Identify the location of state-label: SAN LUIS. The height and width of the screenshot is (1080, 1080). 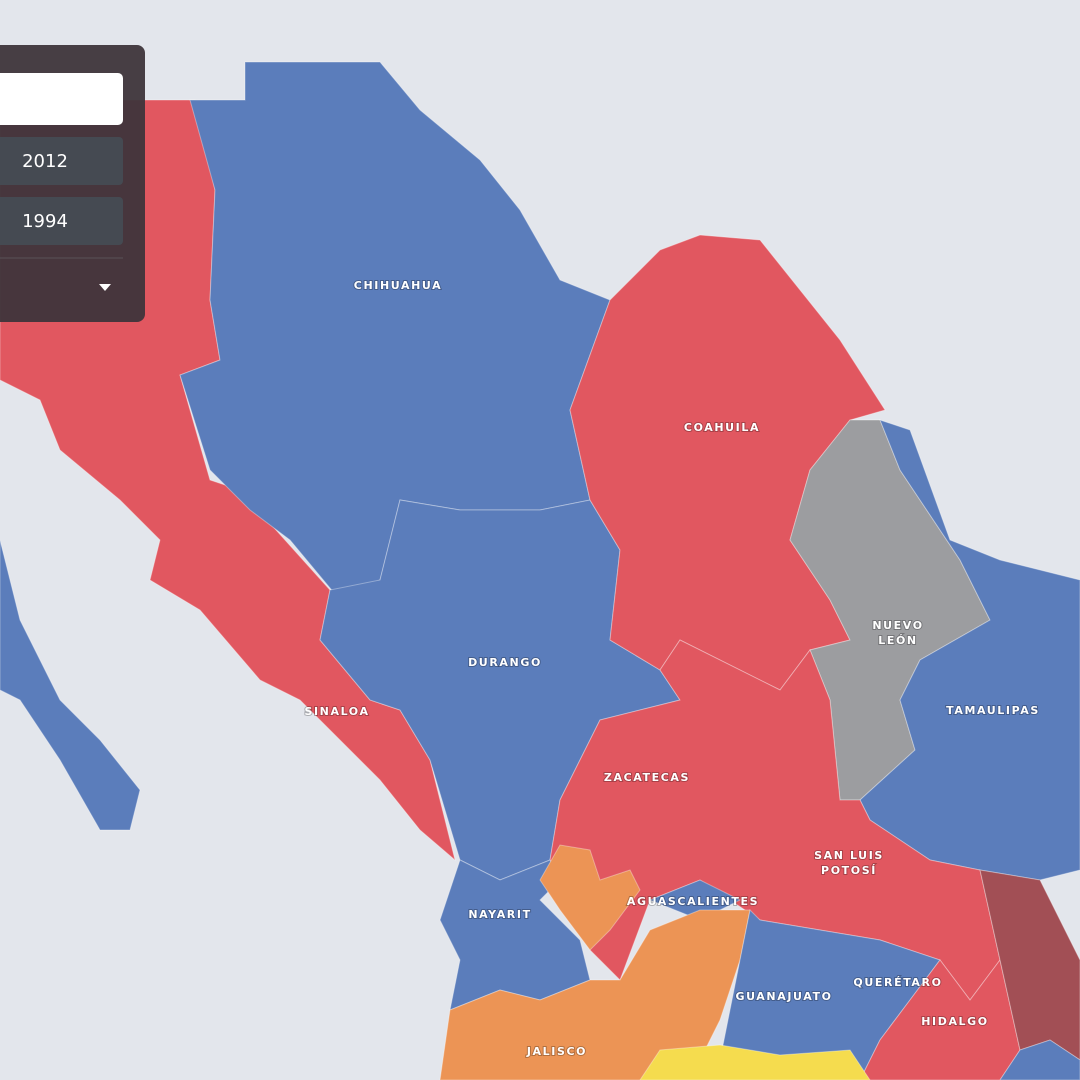
(849, 855).